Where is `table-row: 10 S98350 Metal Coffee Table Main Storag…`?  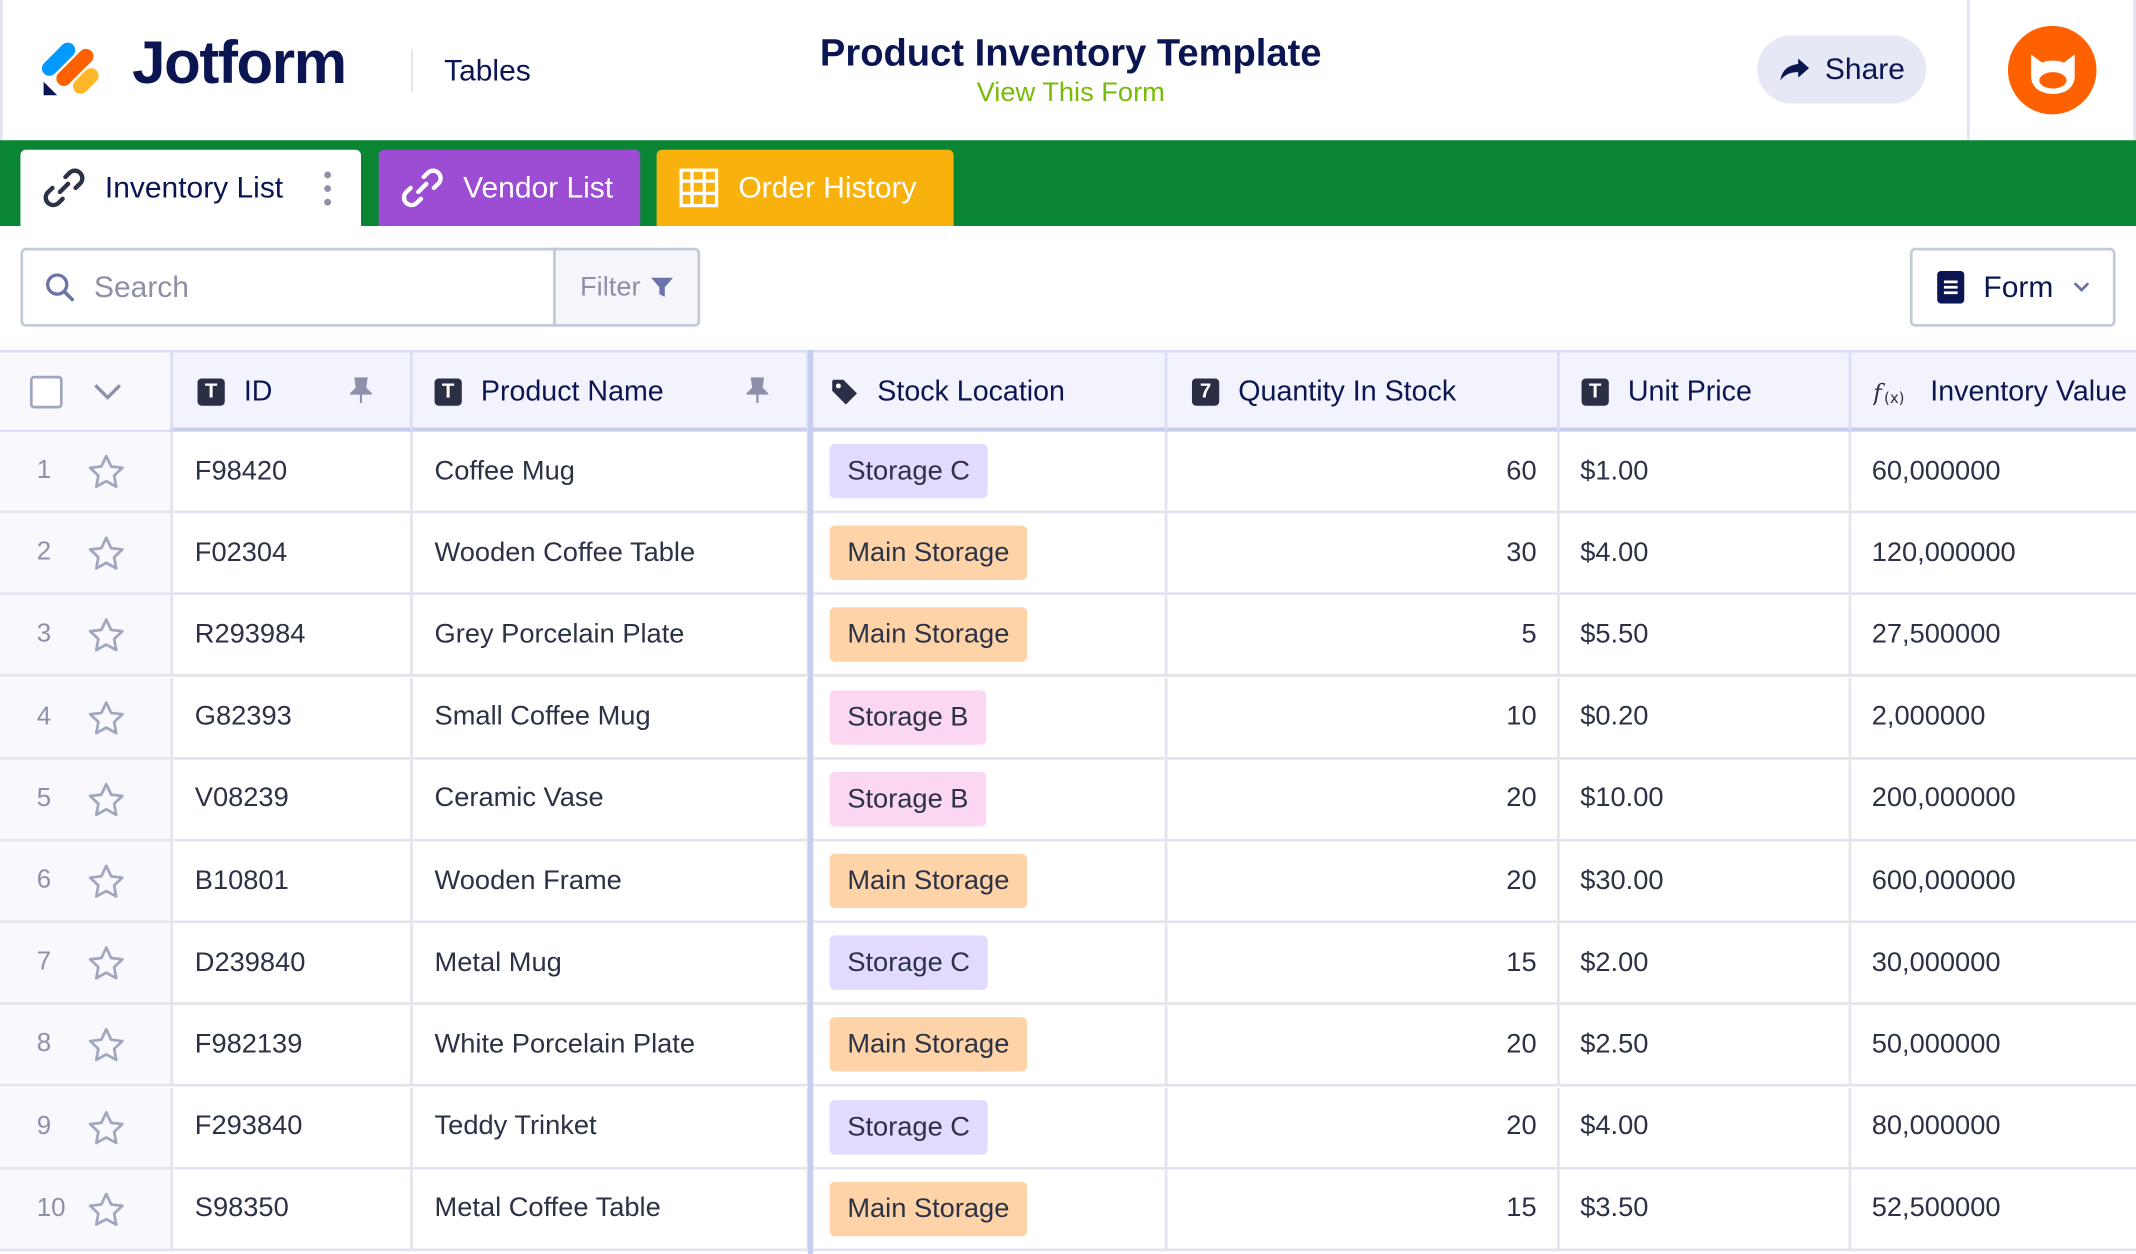 table-row: 10 S98350 Metal Coffee Table Main Storag… is located at coordinates (1068, 1210).